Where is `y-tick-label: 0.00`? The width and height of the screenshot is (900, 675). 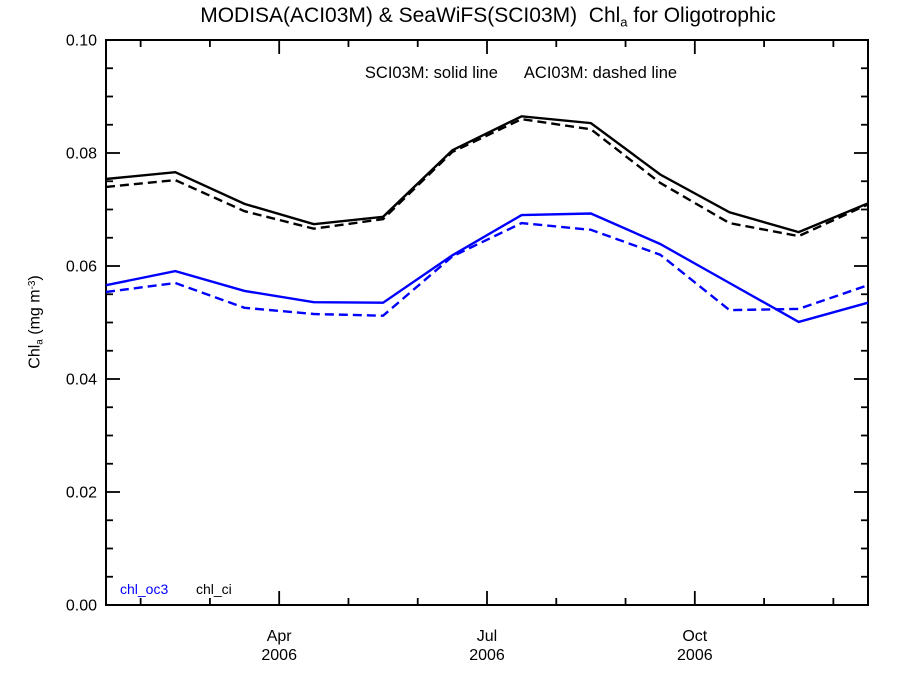
y-tick-label: 0.00 is located at coordinates (81, 606).